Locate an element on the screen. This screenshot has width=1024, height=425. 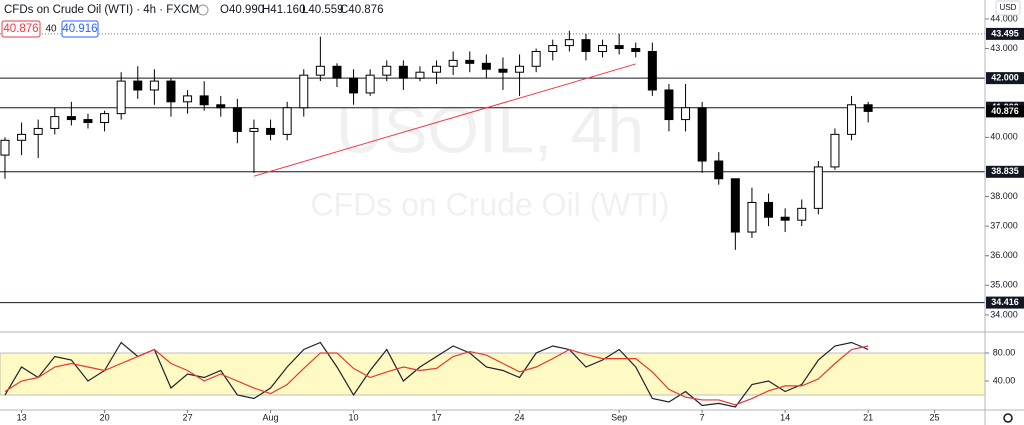
ohlc-close: C40.876 is located at coordinates (361, 10).